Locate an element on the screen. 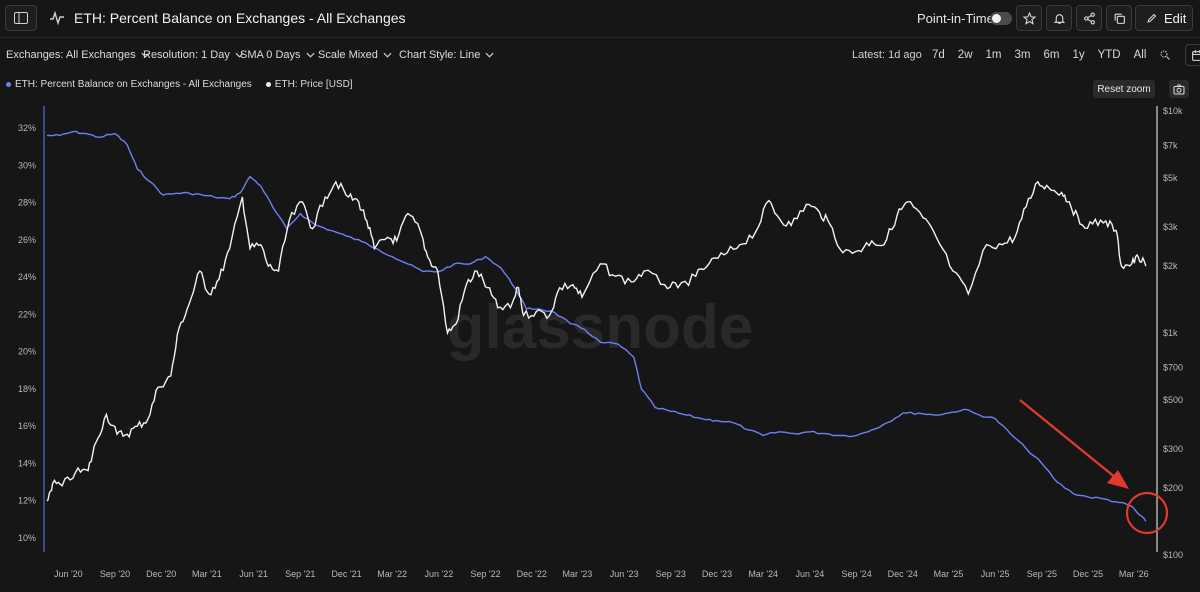  calendar-icon is located at coordinates (1195, 55).